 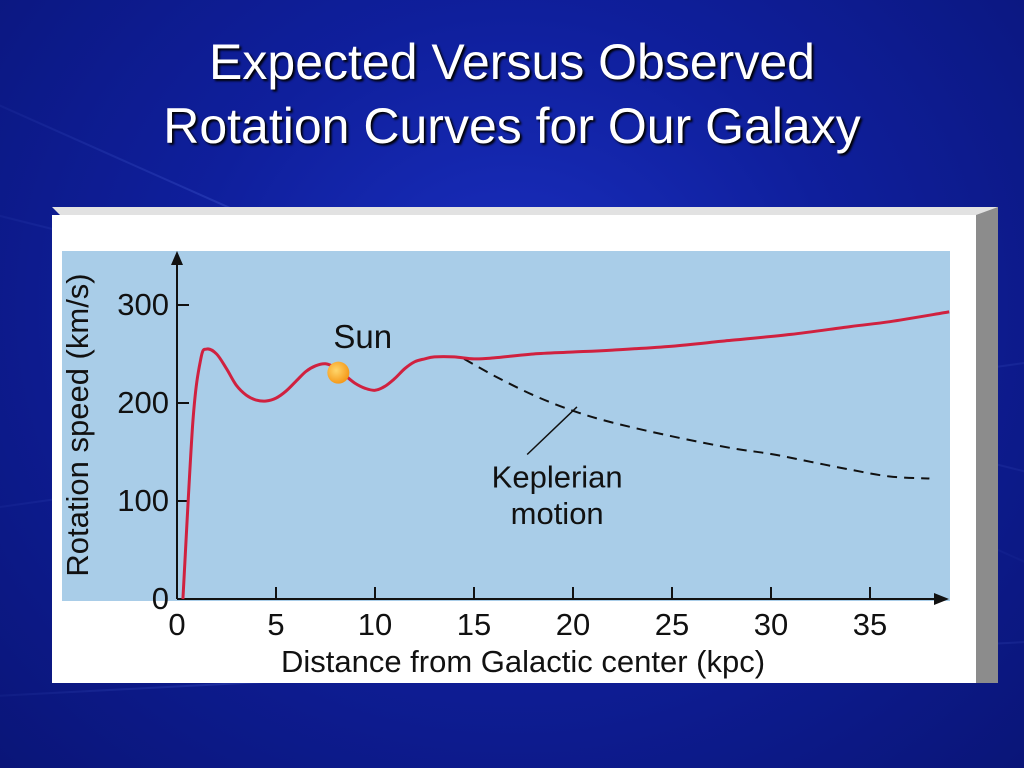 I want to click on sun-label: Sun, so click(x=362, y=336).